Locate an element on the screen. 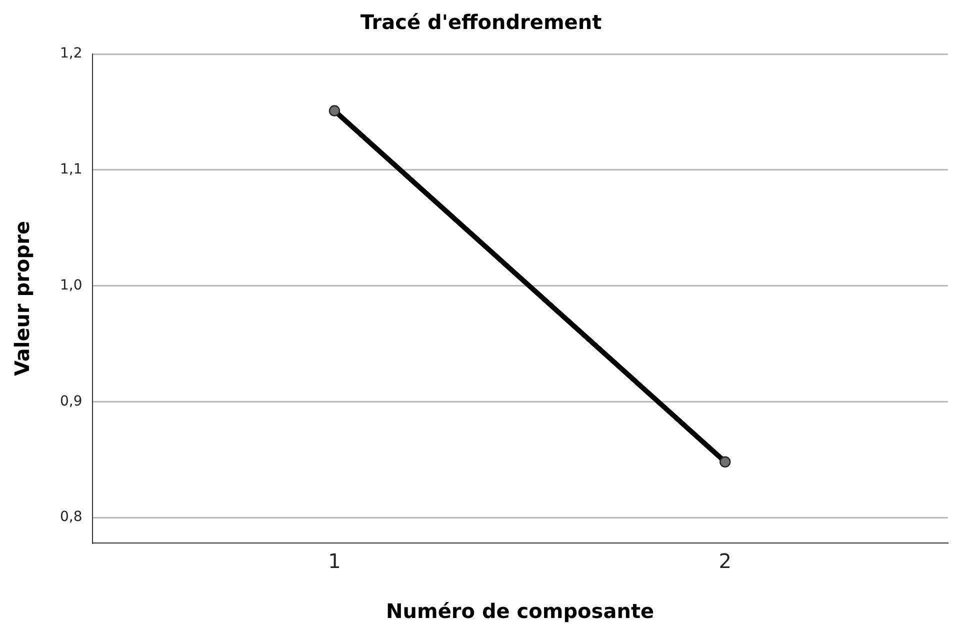 This screenshot has width=954, height=635. x-tick-label: 1 is located at coordinates (334, 561).